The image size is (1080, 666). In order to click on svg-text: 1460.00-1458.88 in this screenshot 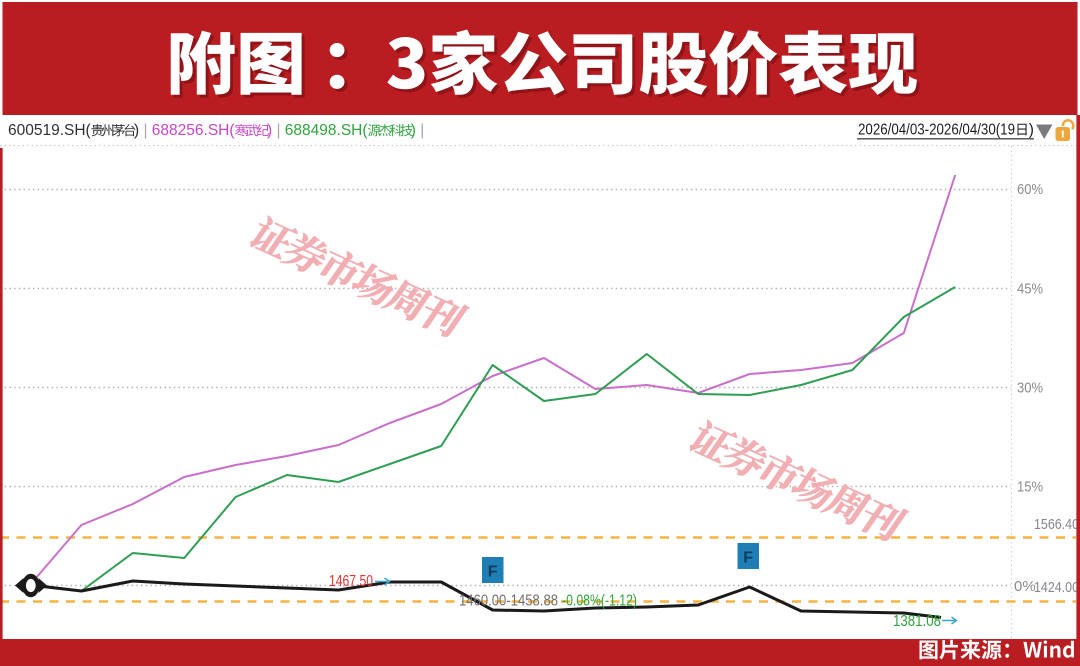, I will do `click(508, 601)`.